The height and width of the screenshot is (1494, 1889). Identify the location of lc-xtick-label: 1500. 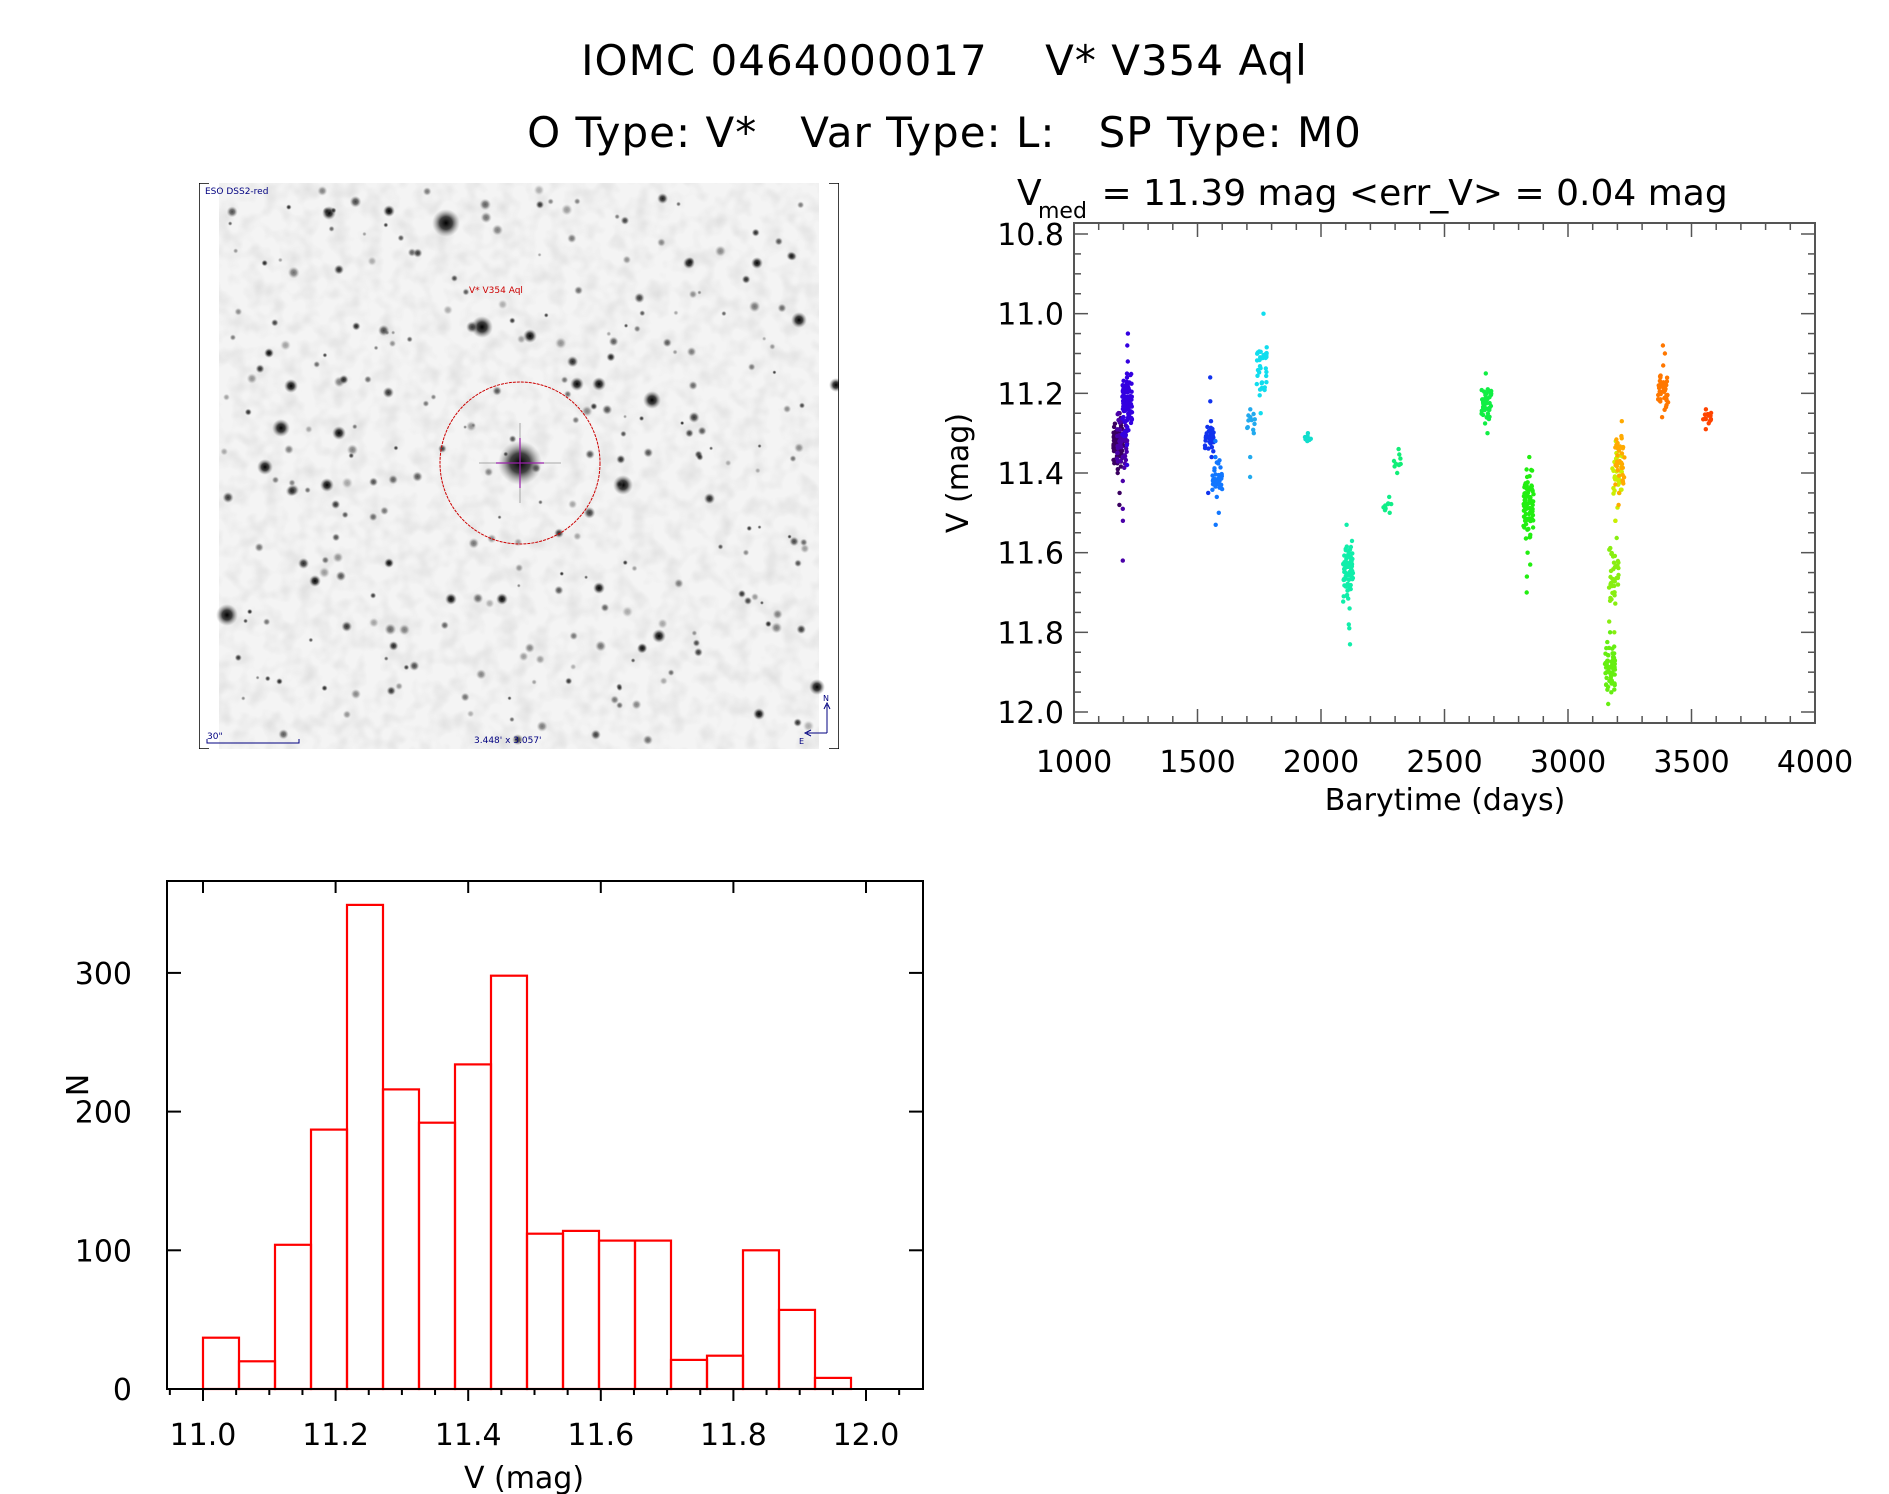
(1197, 762).